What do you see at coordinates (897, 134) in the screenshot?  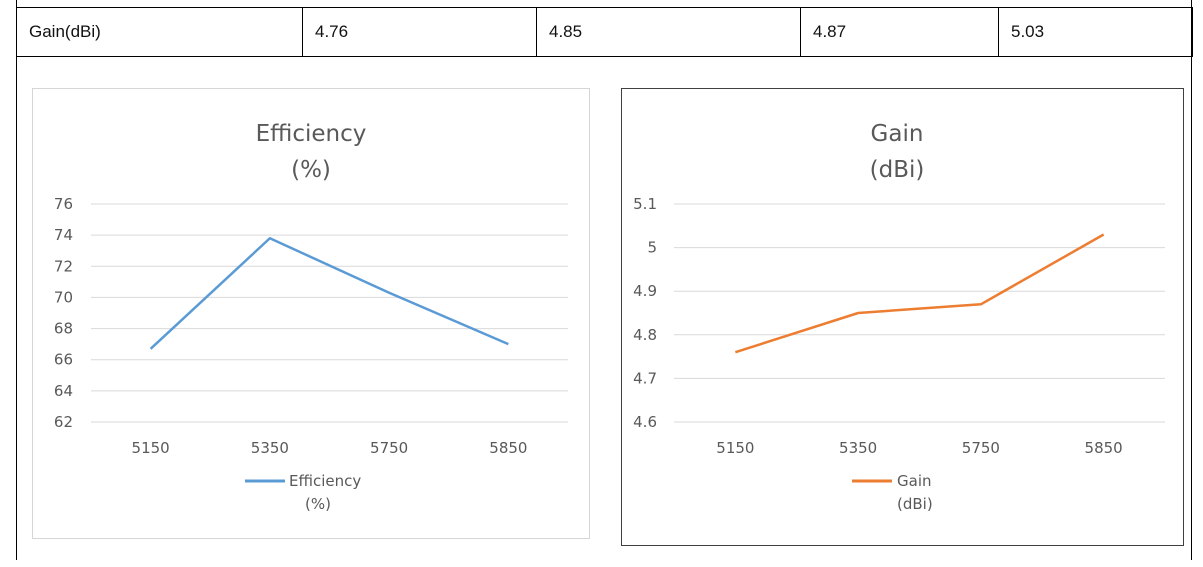 I see `chart-title-line-1: Gain` at bounding box center [897, 134].